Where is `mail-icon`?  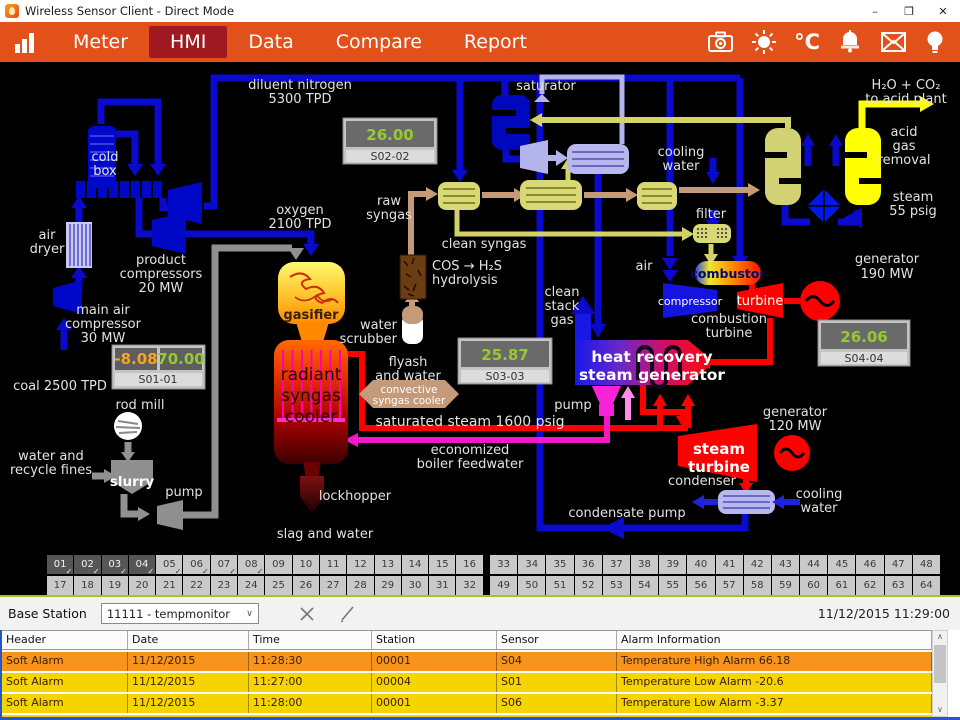 mail-icon is located at coordinates (893, 42).